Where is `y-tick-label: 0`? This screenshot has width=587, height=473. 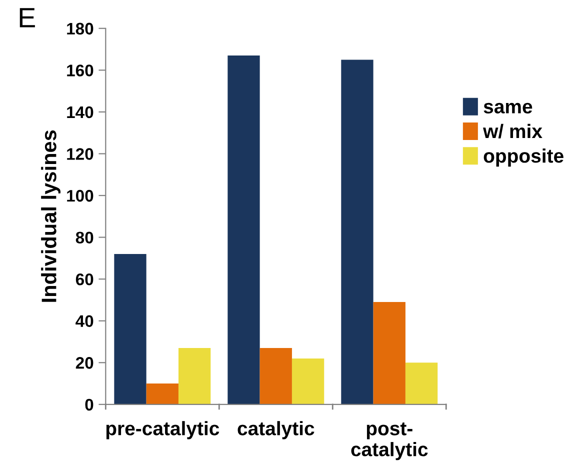
y-tick-label: 0 is located at coordinates (89, 404).